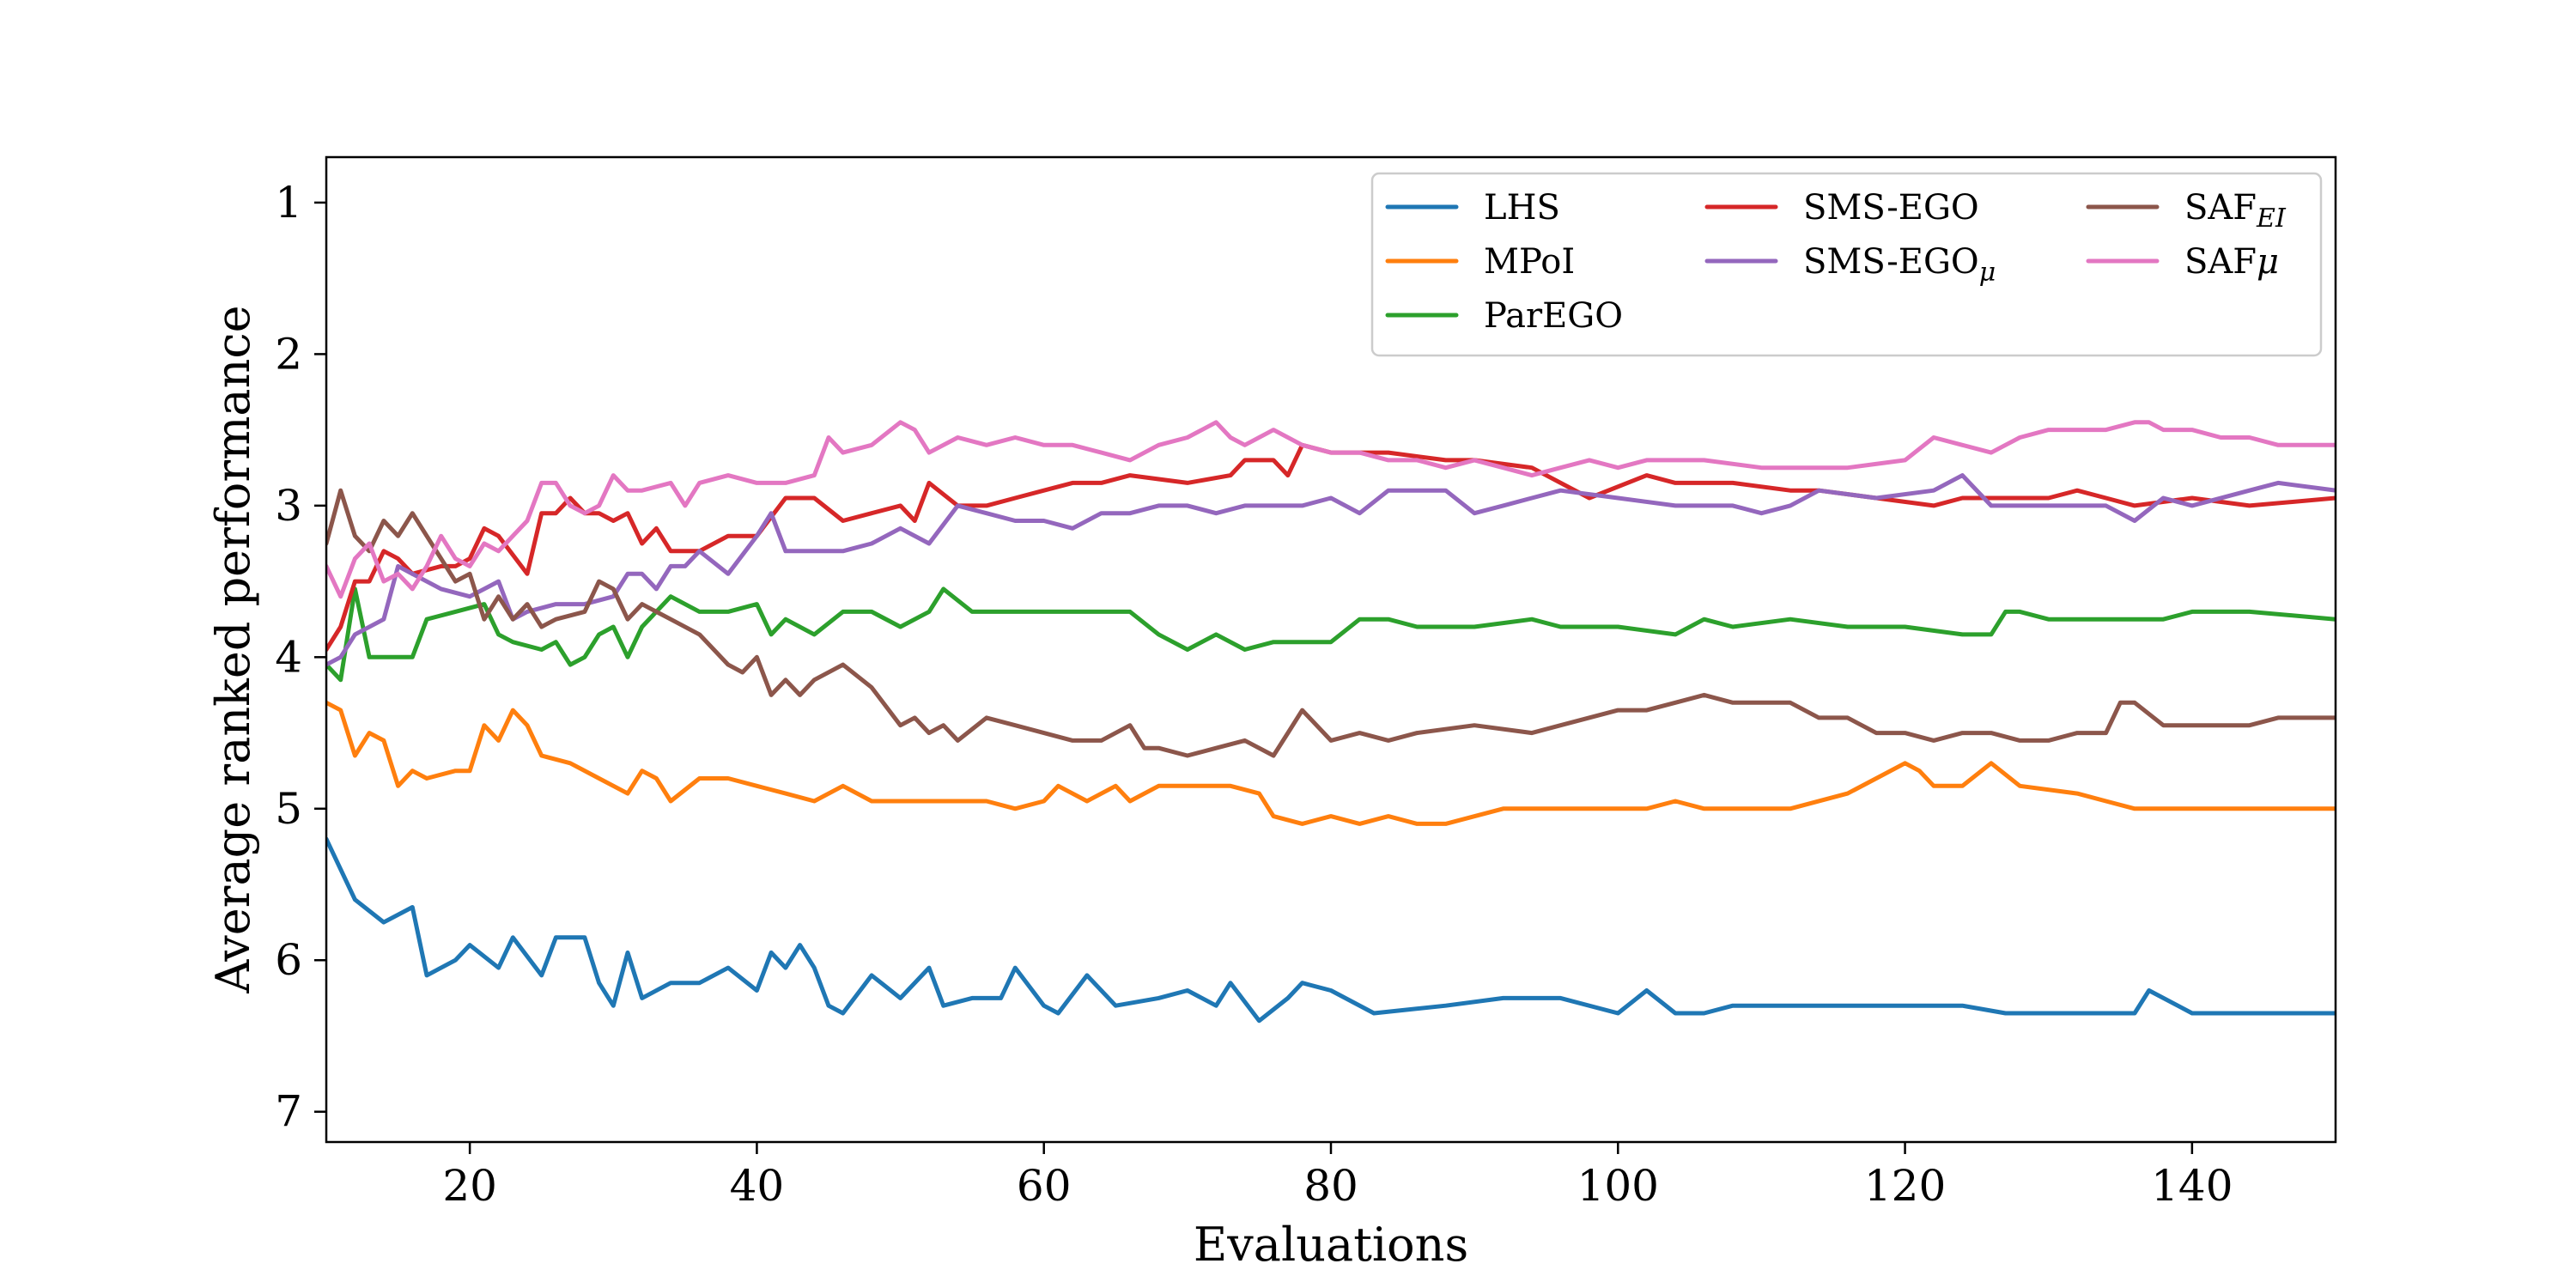 This screenshot has height=1288, width=2576. I want to click on series-line-sms-ego-mu, so click(1331, 570).